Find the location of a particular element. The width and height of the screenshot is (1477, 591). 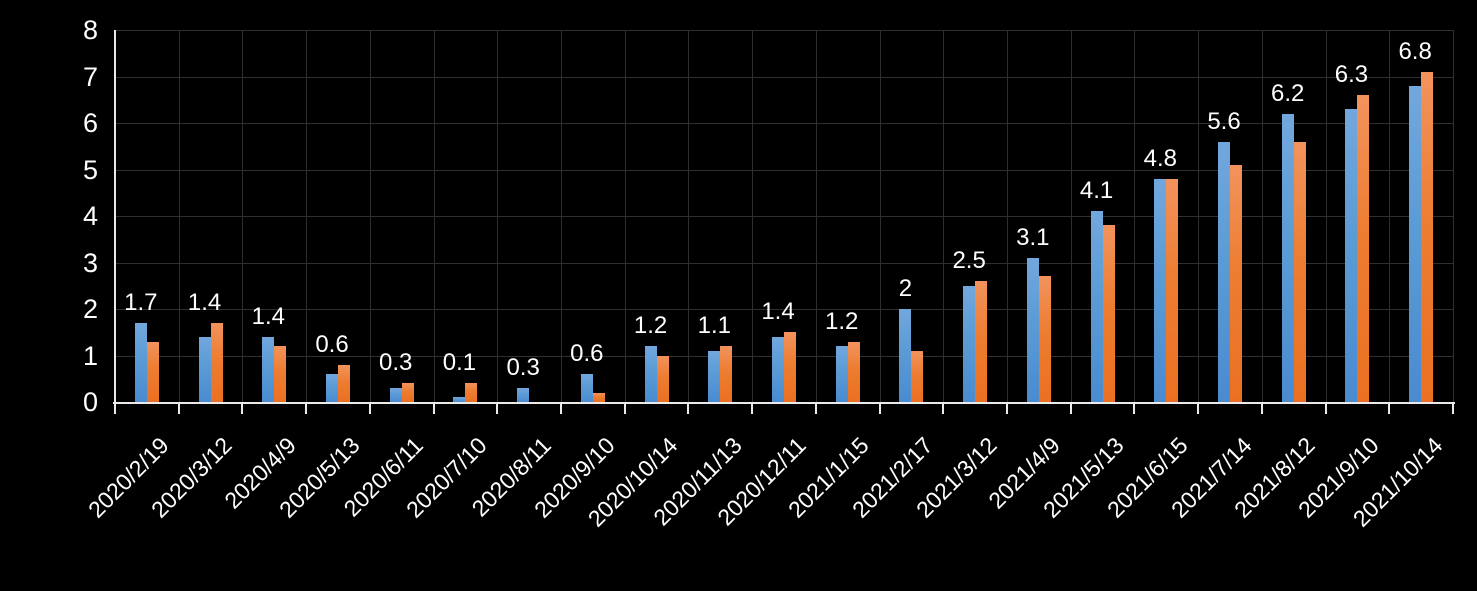

y-axis-label: 2 is located at coordinates (90, 309).